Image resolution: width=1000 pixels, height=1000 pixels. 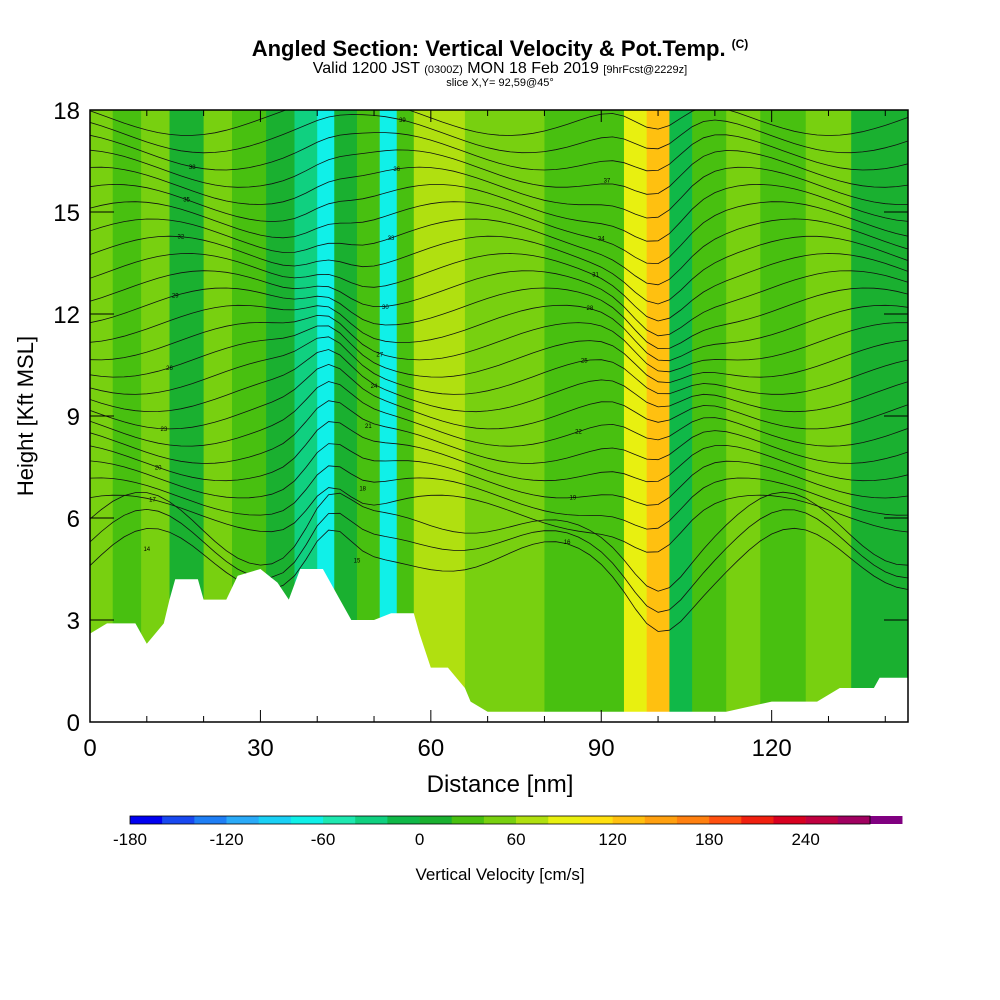 I want to click on colorbar-tick-label: 180, so click(x=709, y=839).